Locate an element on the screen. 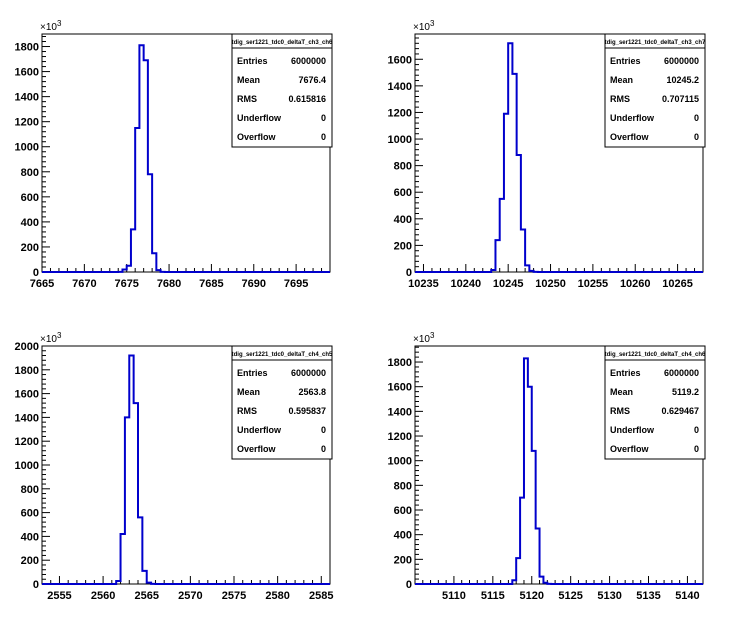  x-tick-label: 2570 is located at coordinates (190, 596).